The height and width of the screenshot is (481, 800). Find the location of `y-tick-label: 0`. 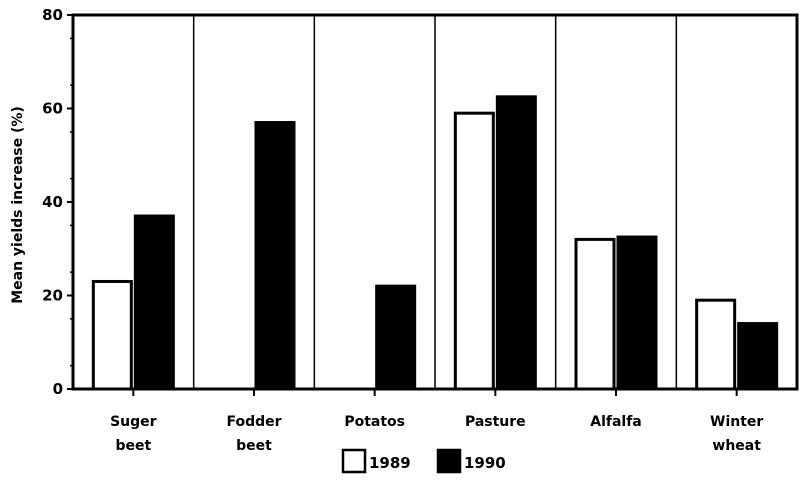

y-tick-label: 0 is located at coordinates (58, 389).